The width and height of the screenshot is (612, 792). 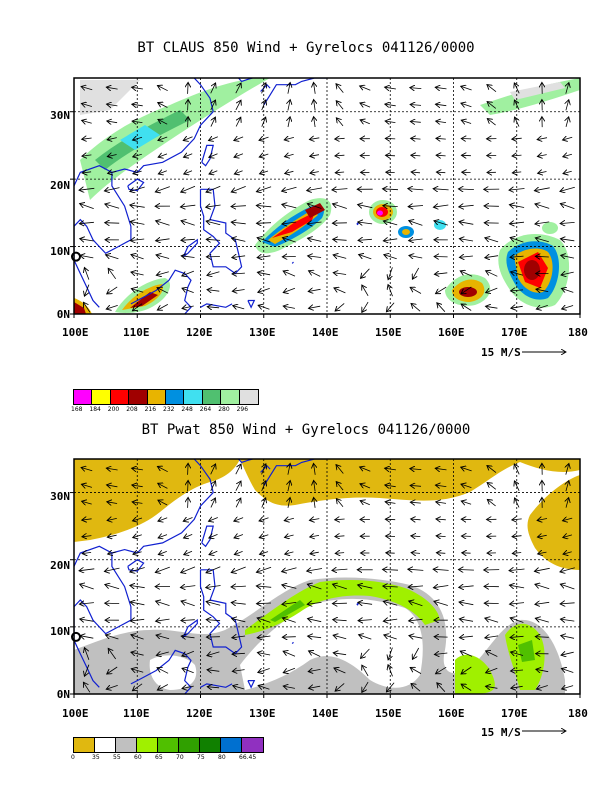 What do you see at coordinates (507, 265) in the screenshot?
I see `convection-160-170E` at bounding box center [507, 265].